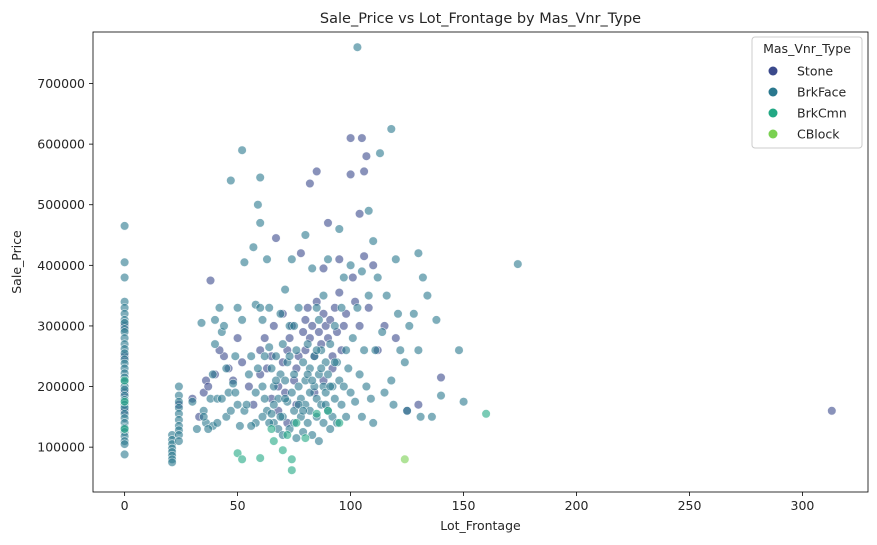 The width and height of the screenshot is (877, 545). Describe the element at coordinates (773, 71) in the screenshot. I see `legend-marker-stone` at that location.